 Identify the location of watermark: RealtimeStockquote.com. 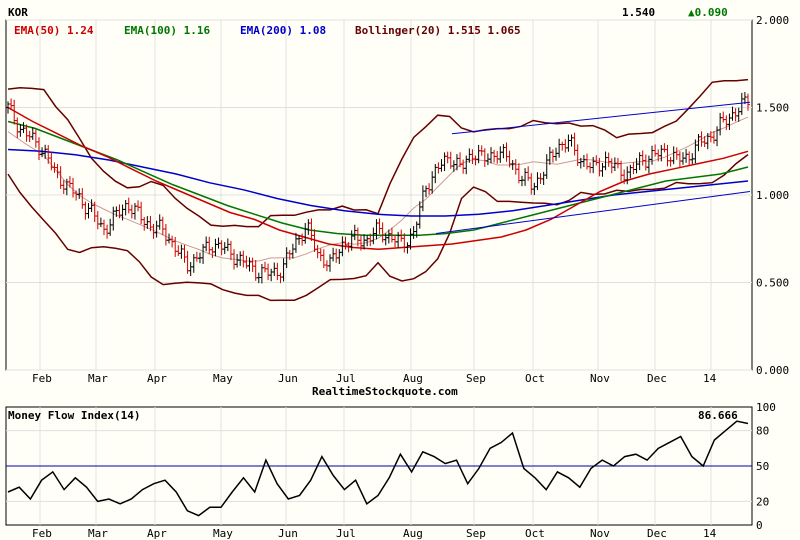
(385, 391).